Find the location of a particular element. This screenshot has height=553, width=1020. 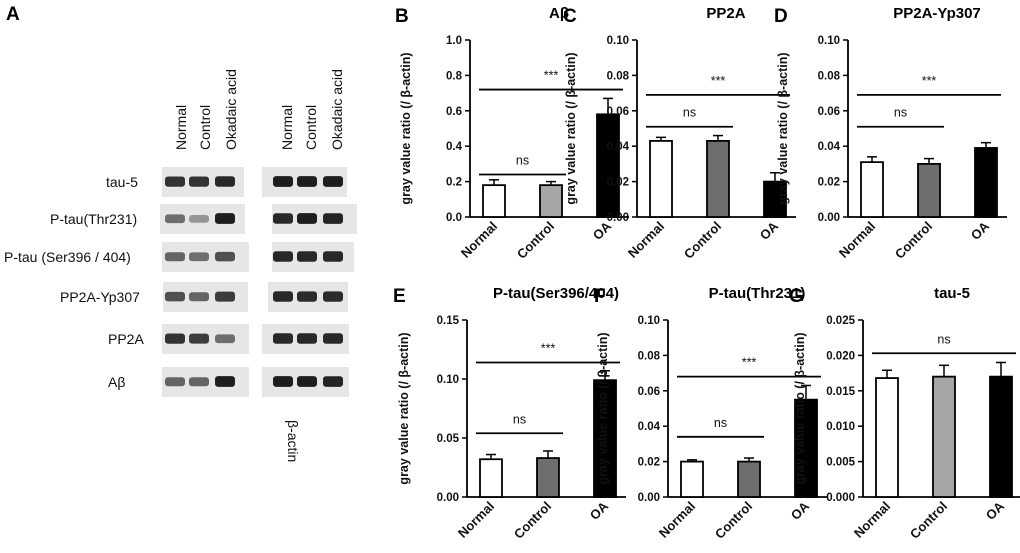

panel-a-letter: A is located at coordinates (13, 14).